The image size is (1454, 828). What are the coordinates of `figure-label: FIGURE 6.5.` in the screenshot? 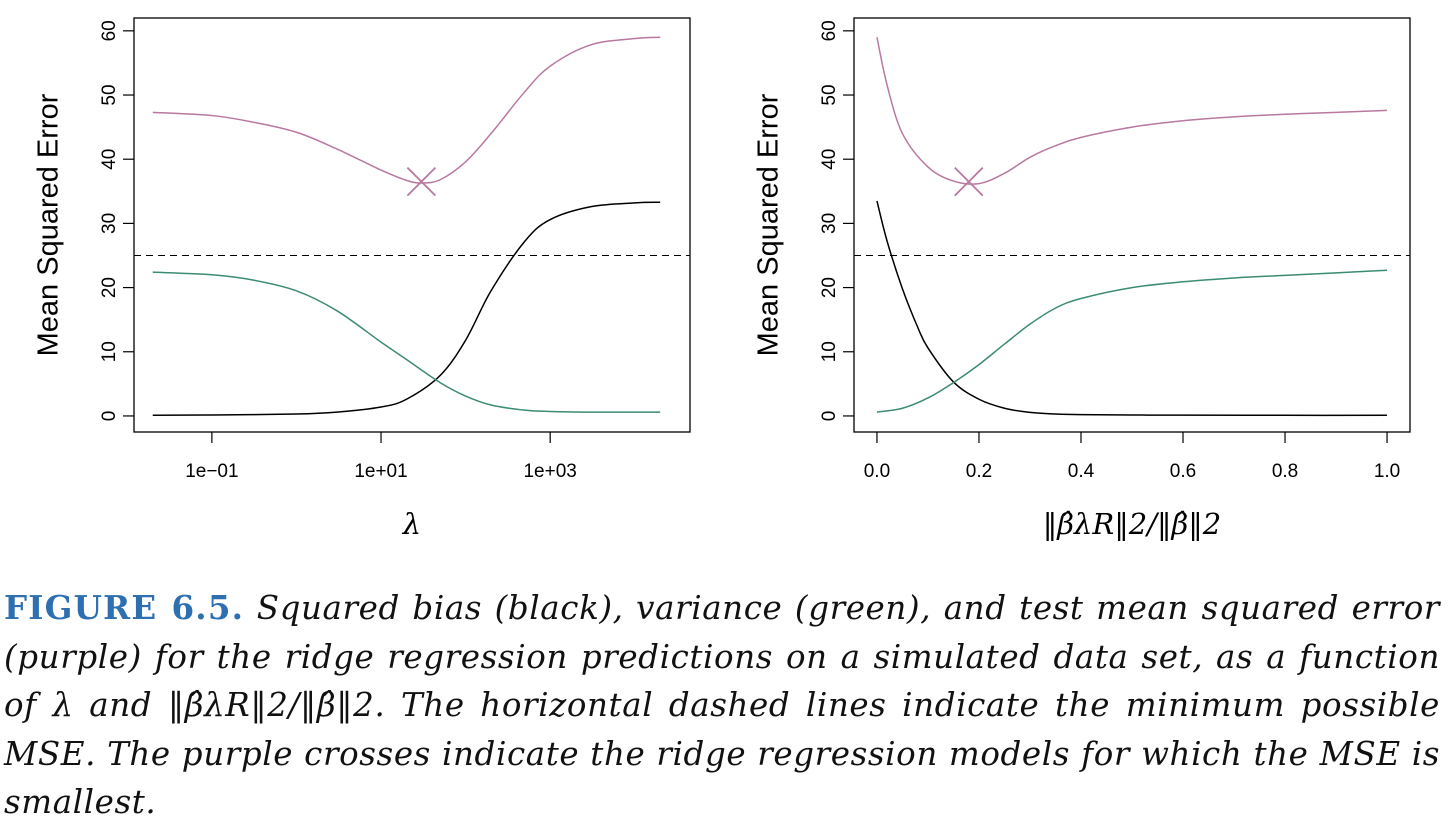 It's located at (124, 607).